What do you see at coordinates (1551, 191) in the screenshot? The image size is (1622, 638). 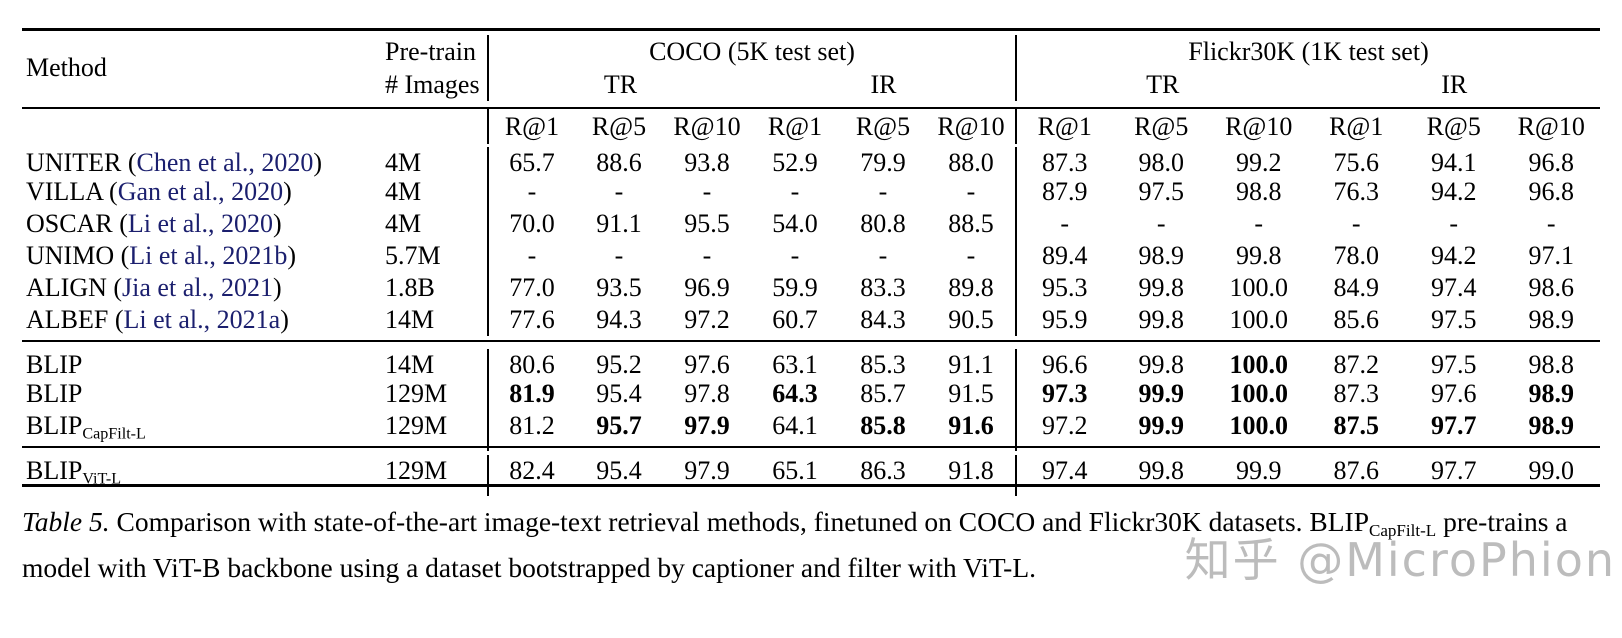 I see `value-cell: 96.8` at bounding box center [1551, 191].